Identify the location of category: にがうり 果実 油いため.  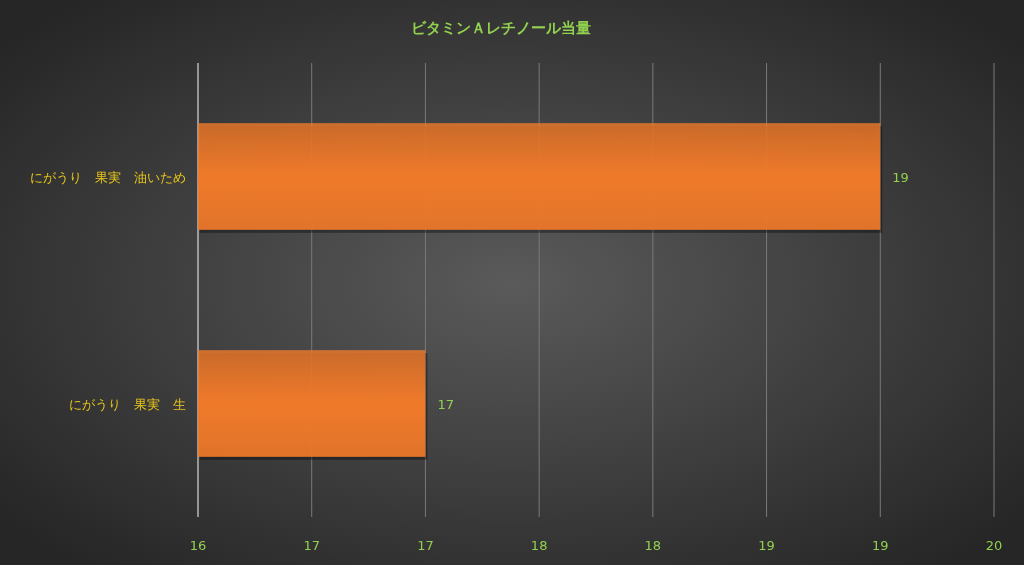
(108, 177).